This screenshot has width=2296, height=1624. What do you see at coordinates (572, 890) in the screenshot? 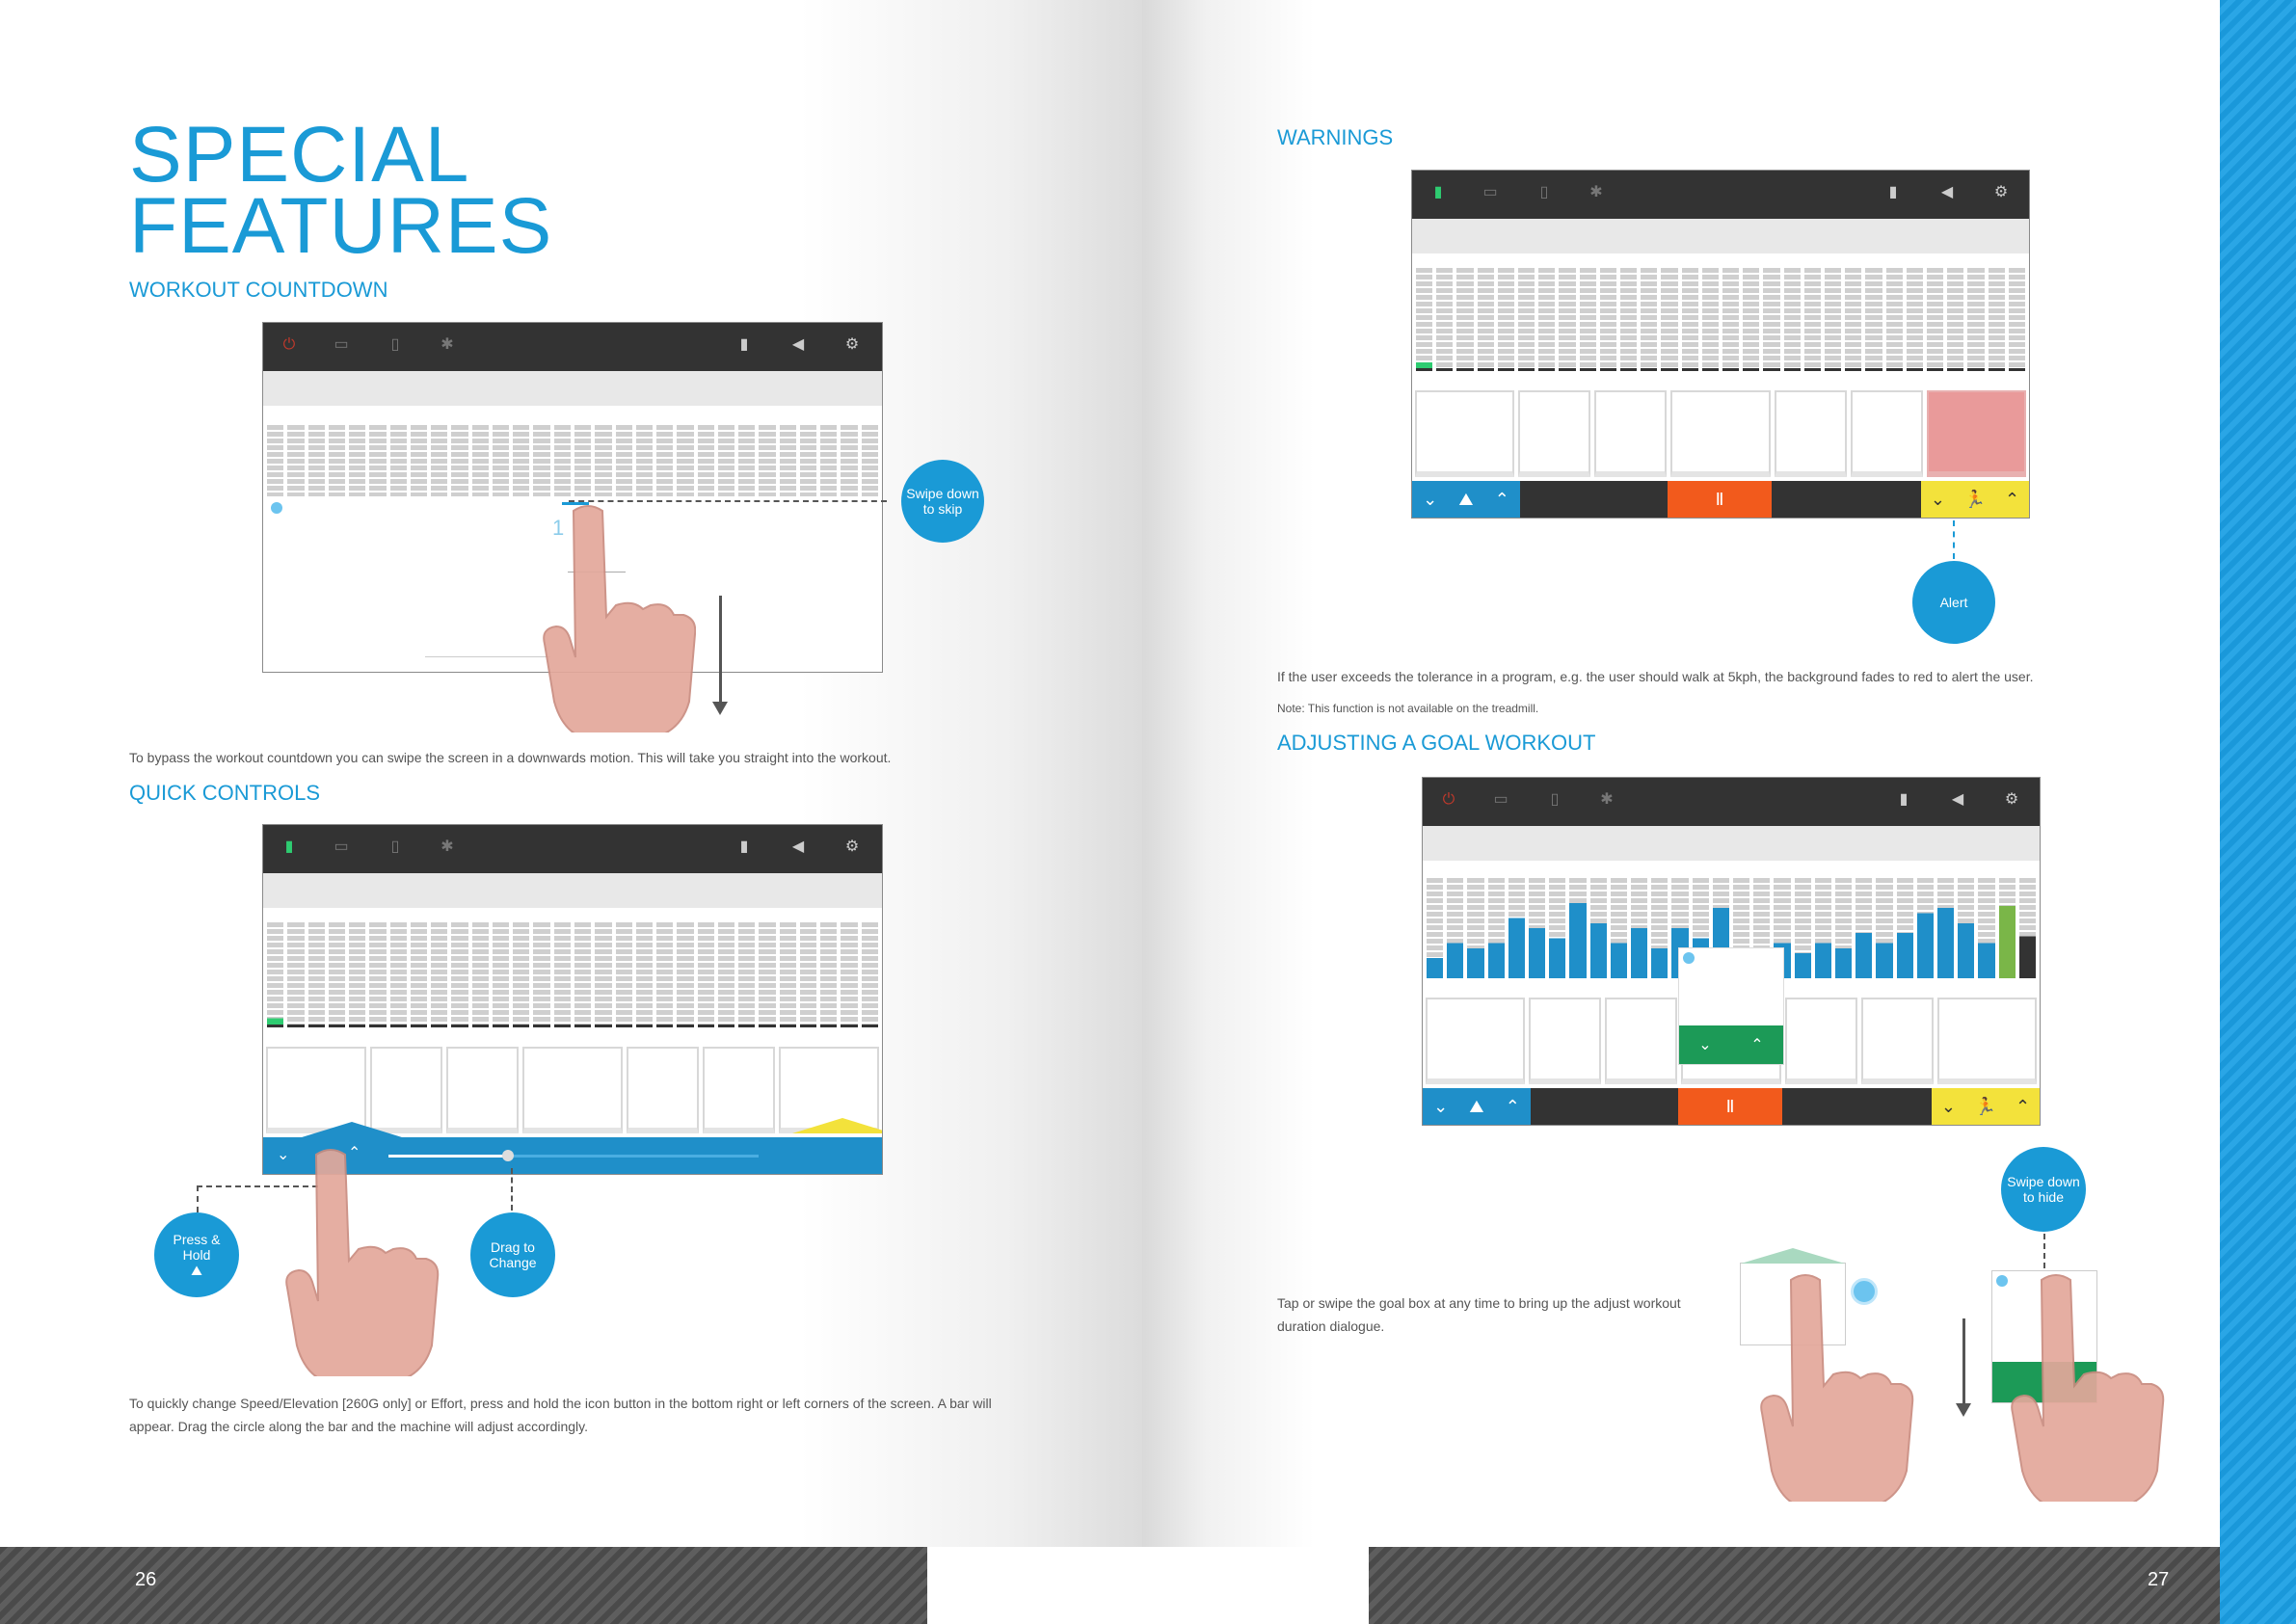
I see `grey-strip` at bounding box center [572, 890].